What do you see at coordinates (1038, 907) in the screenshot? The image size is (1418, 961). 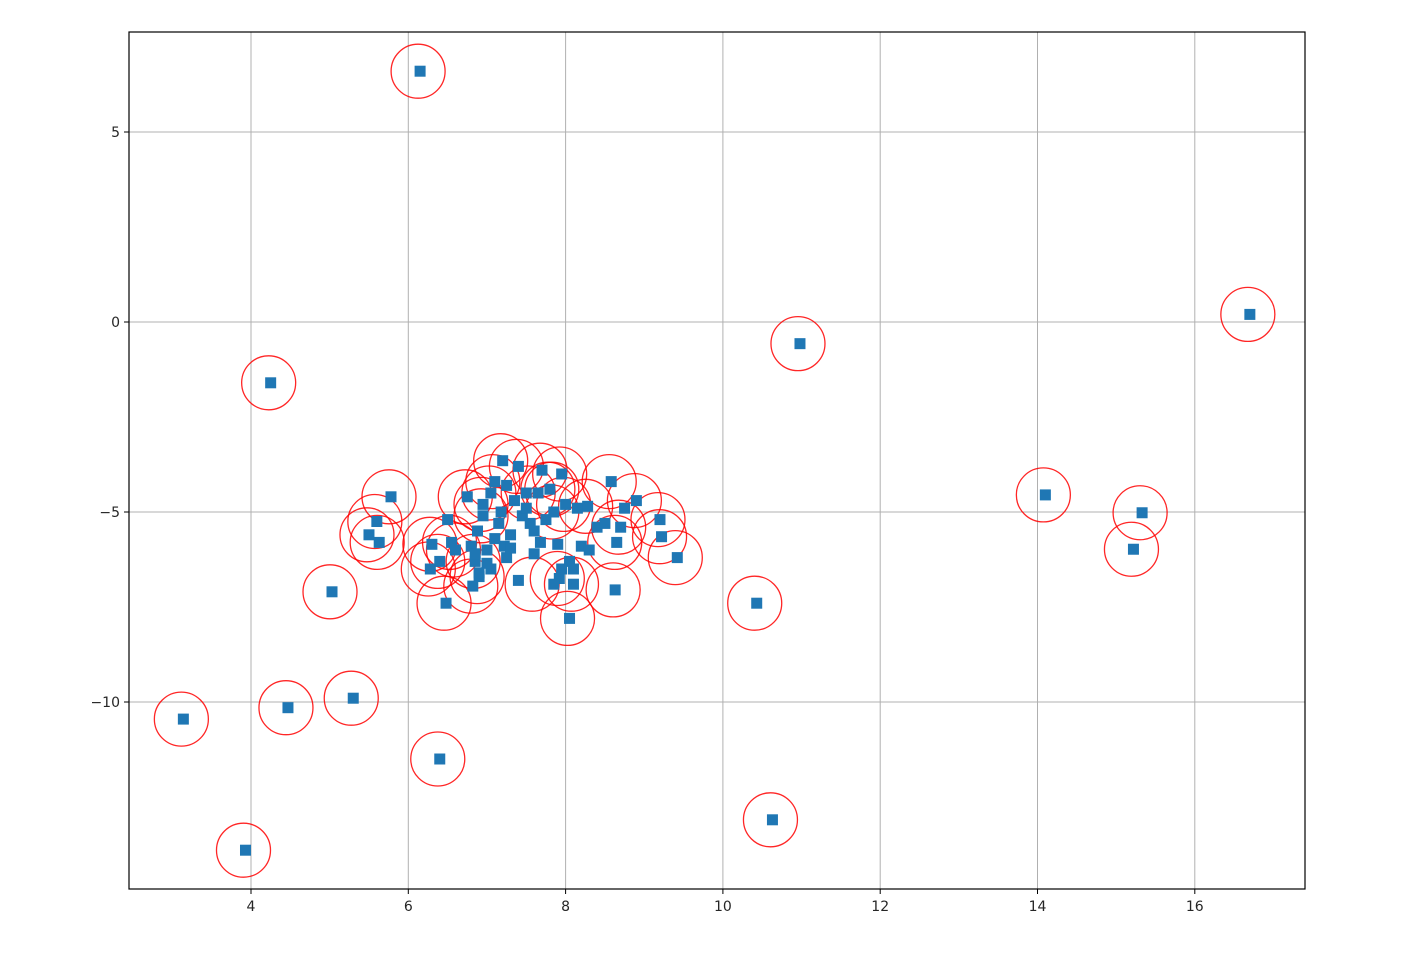 I see `x-tick-label: 14` at bounding box center [1038, 907].